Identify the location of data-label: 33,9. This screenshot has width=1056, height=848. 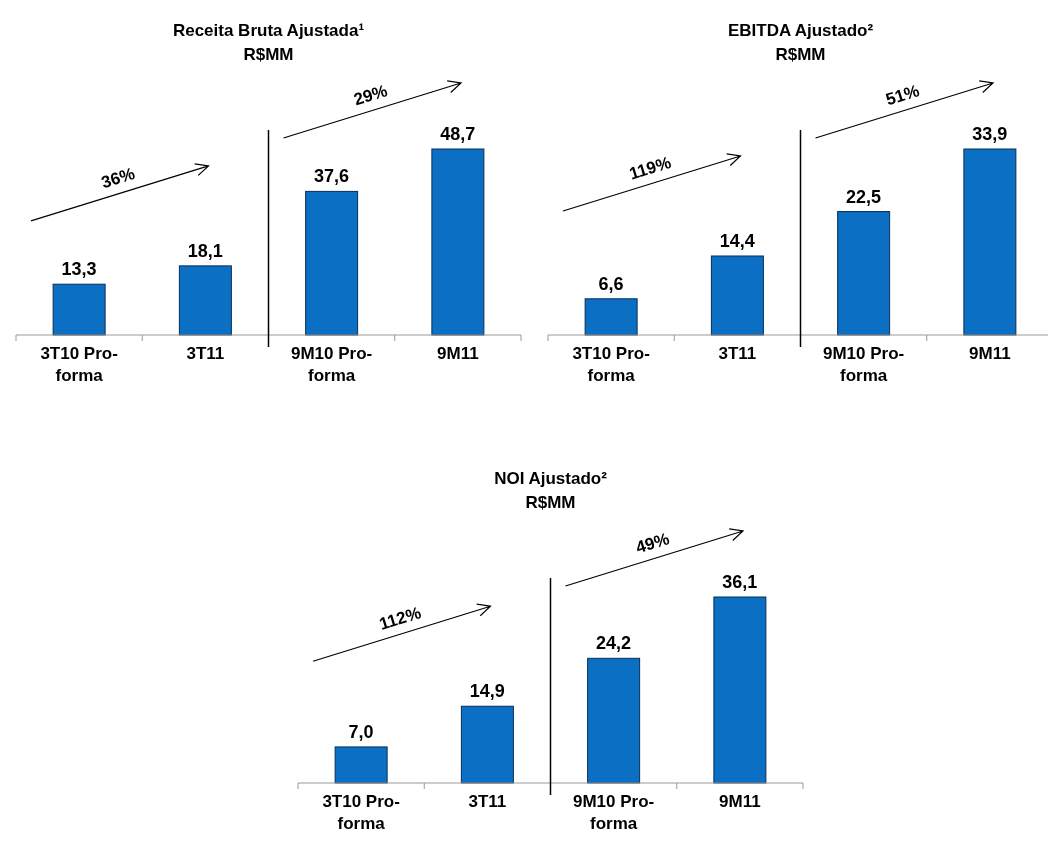
(990, 134).